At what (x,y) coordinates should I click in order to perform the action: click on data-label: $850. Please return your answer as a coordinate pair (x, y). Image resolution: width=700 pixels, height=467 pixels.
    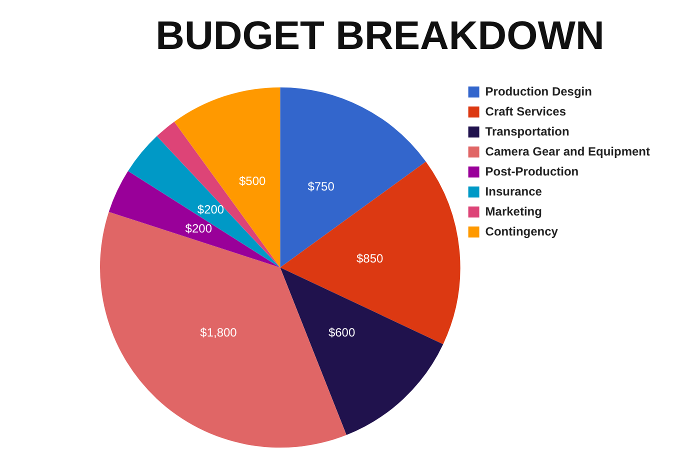
    Looking at the image, I should click on (370, 258).